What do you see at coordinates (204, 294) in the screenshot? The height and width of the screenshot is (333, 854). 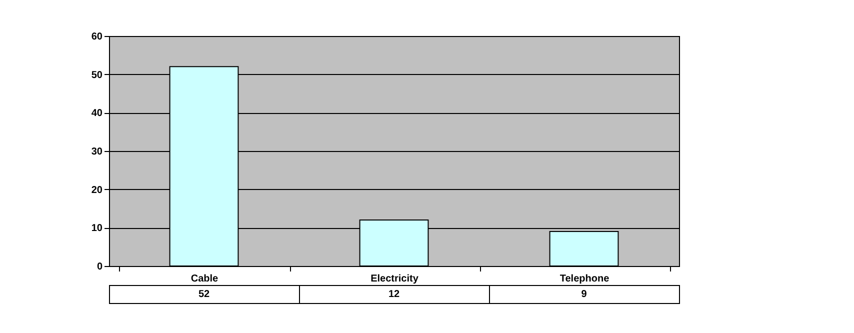 I see `data-label: 52` at bounding box center [204, 294].